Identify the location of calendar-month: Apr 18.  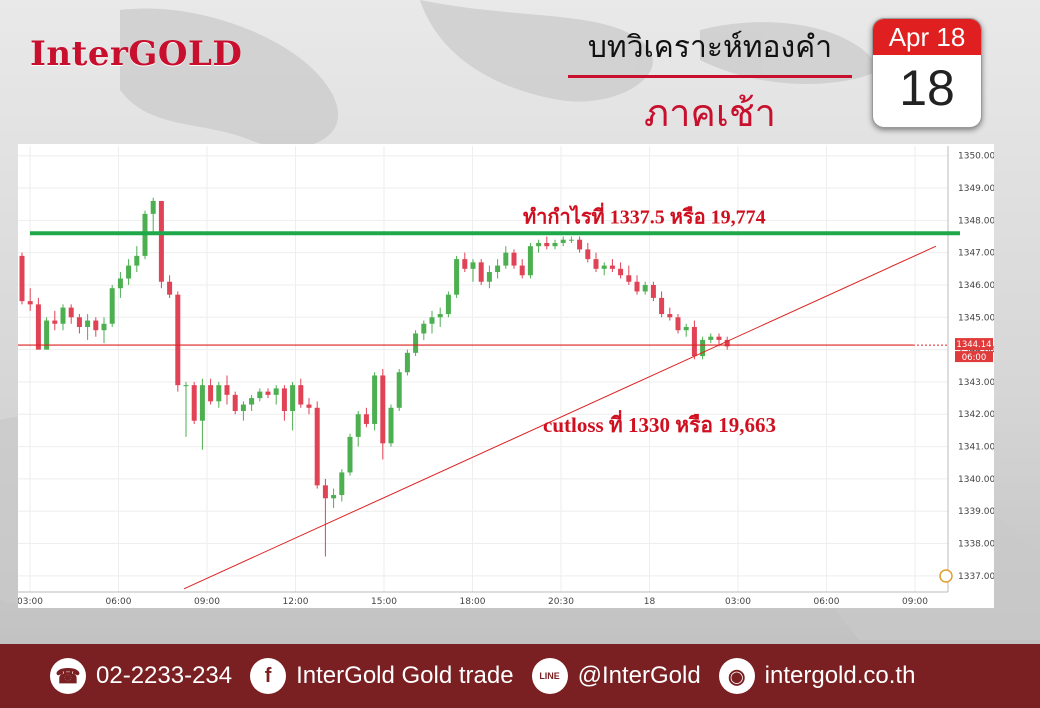
(927, 37).